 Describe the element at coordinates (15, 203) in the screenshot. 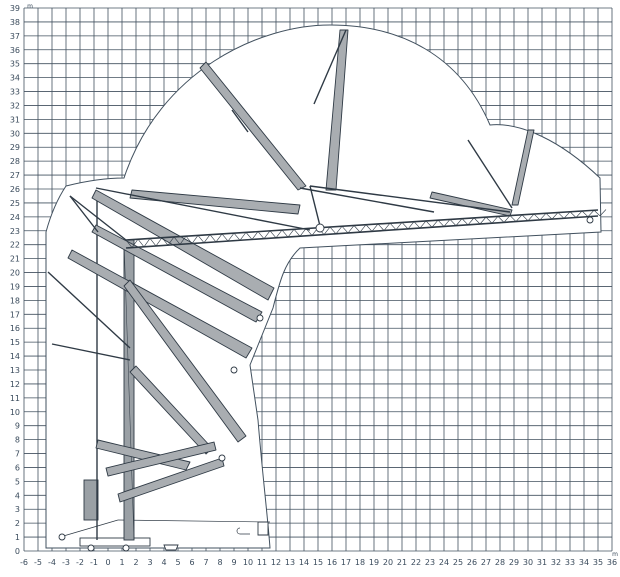

I see `y-tick-label: 25` at that location.